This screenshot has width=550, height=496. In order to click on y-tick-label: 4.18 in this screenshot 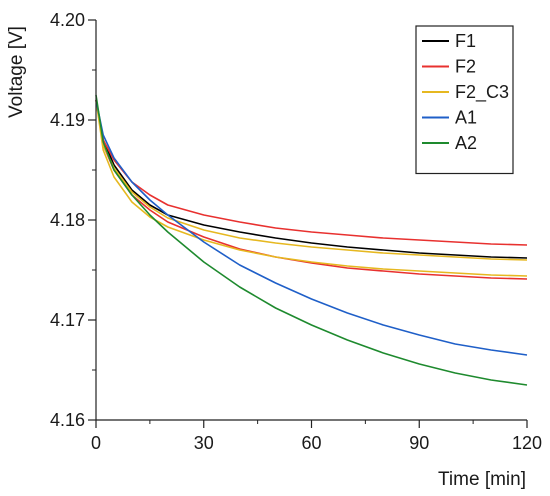, I will do `click(67, 220)`.